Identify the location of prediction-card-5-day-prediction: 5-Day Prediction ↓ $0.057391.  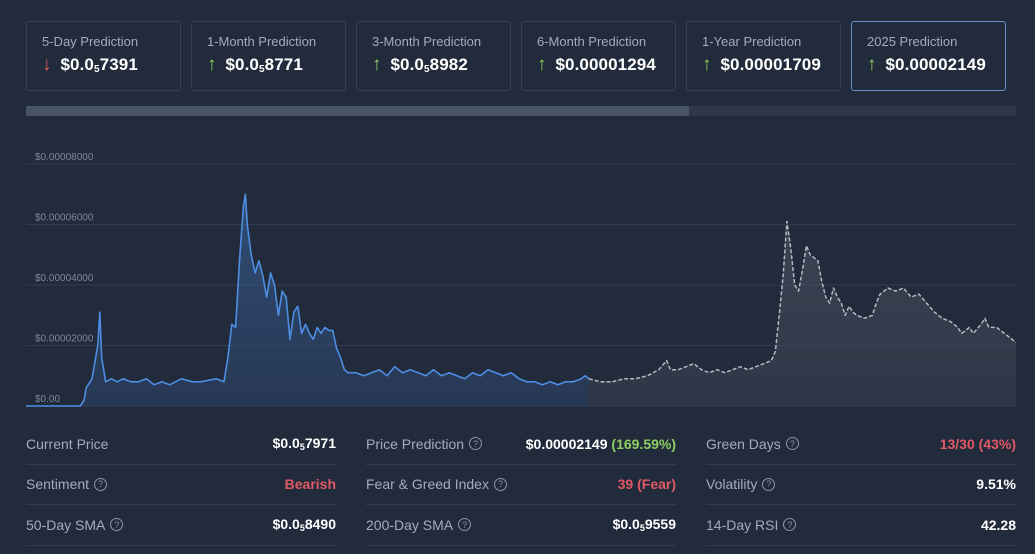
(103, 56).